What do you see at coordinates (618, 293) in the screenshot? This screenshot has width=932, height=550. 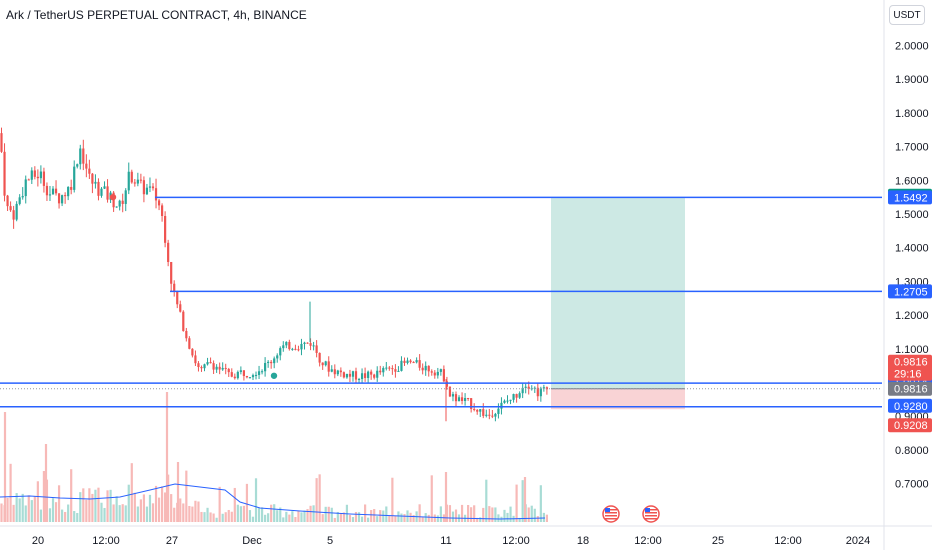 I see `target-zone` at bounding box center [618, 293].